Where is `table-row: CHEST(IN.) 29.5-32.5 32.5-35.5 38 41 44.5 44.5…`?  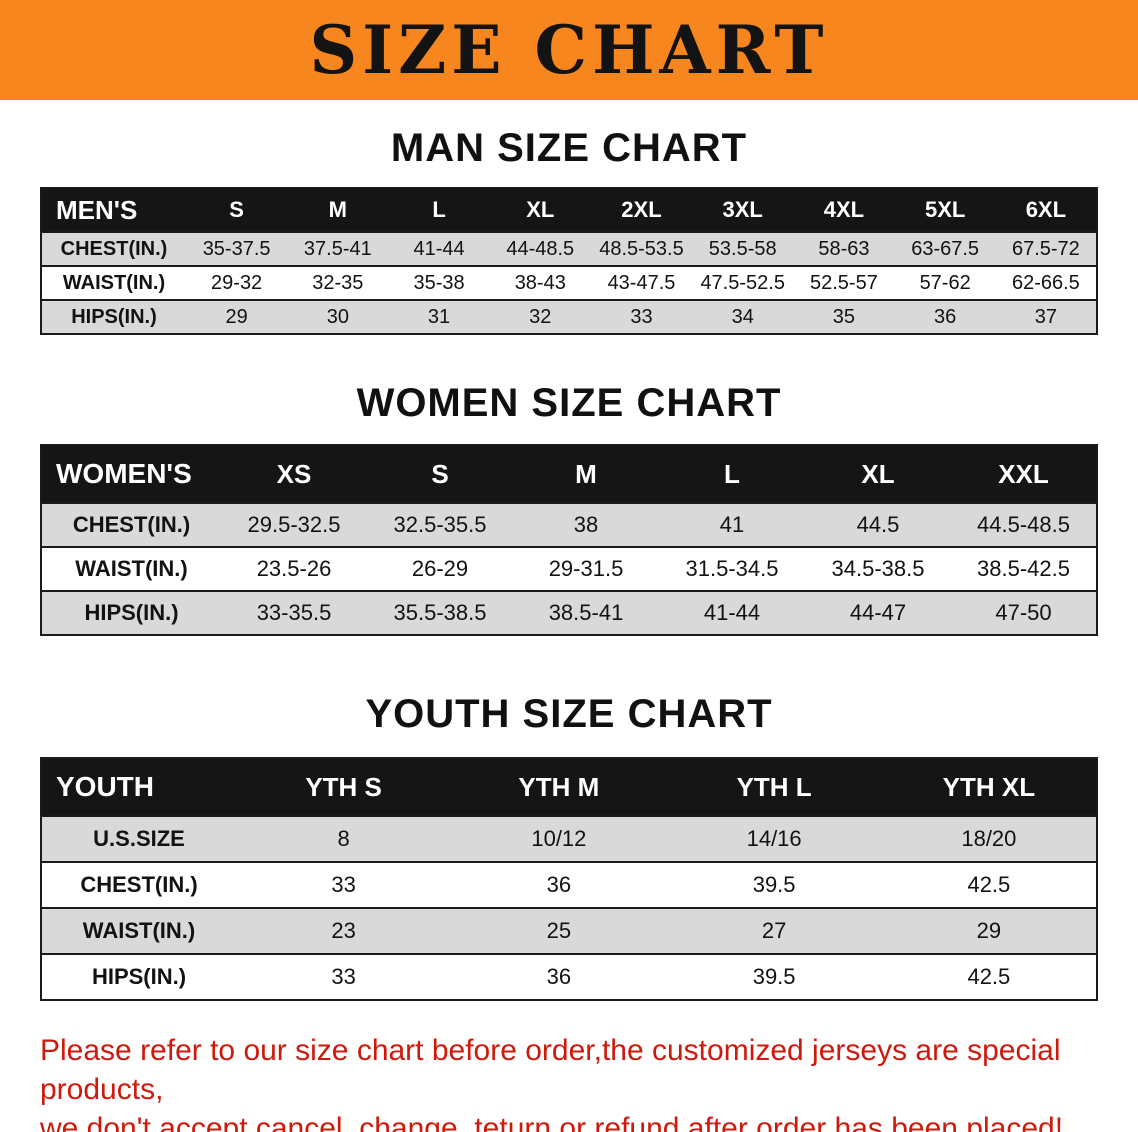
table-row: CHEST(IN.) 29.5-32.5 32.5-35.5 38 41 44.5 44.5… is located at coordinates (569, 524).